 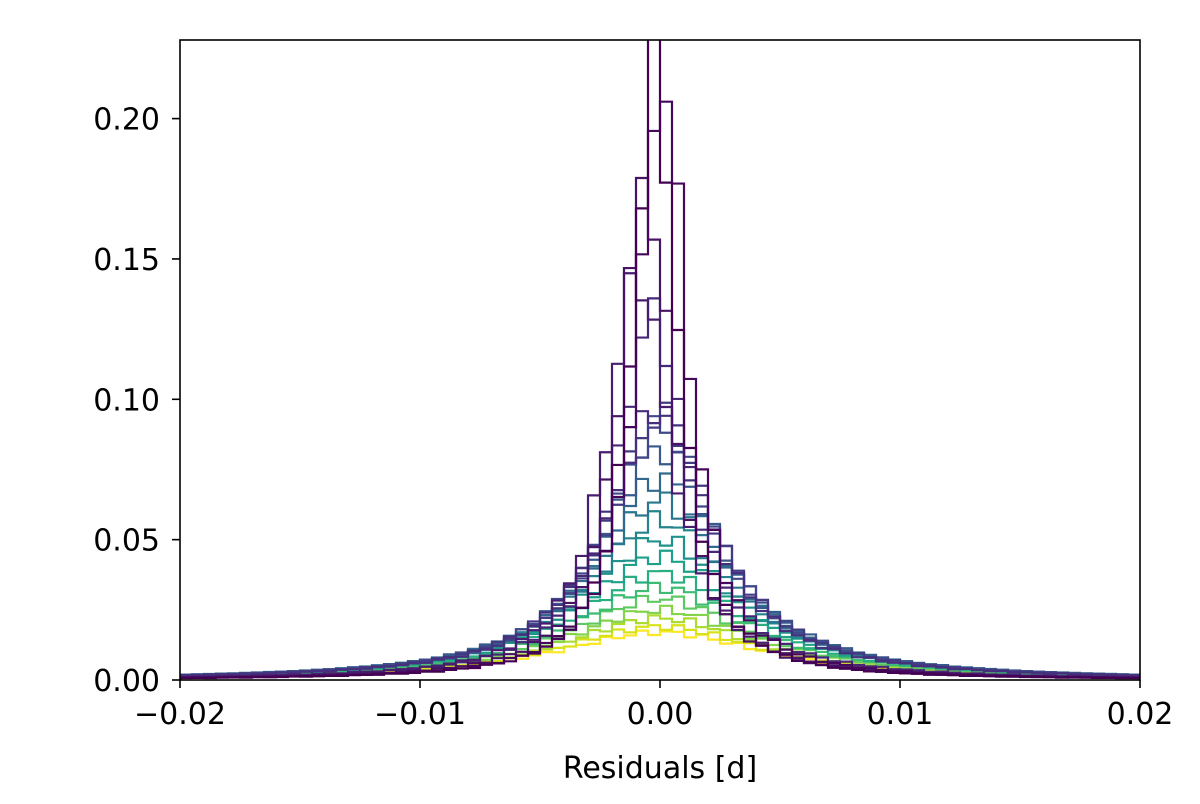 What do you see at coordinates (420, 714) in the screenshot?
I see `x-tick-label: −0.01` at bounding box center [420, 714].